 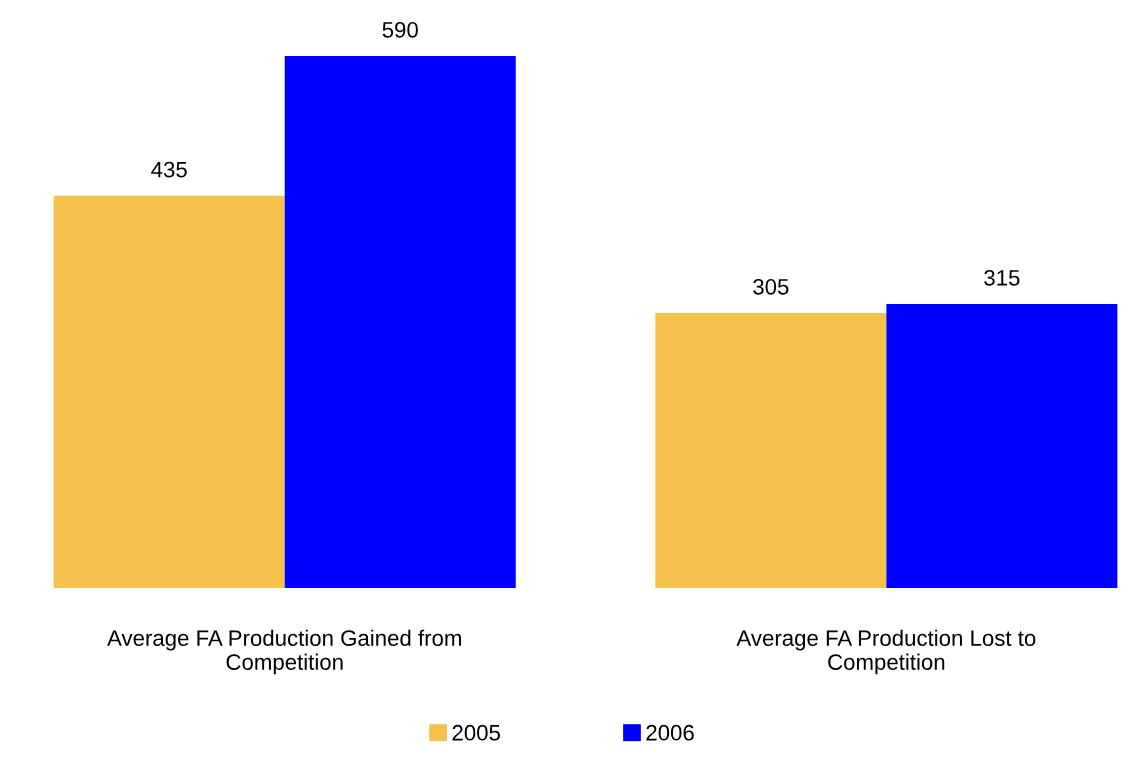 What do you see at coordinates (169, 169) in the screenshot?
I see `data-label: 435` at bounding box center [169, 169].